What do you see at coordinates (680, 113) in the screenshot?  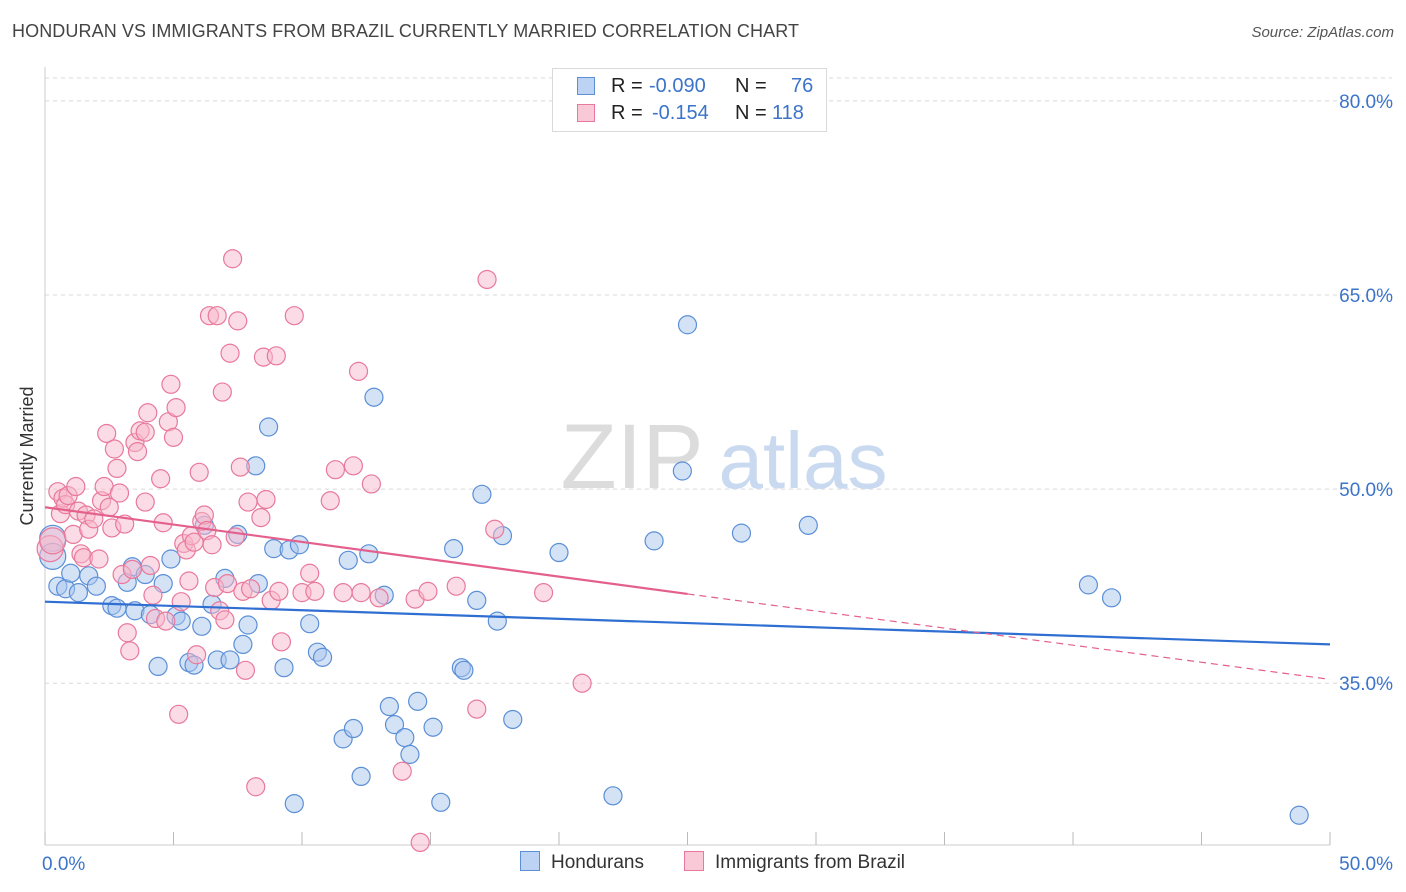 I see `r-value: -0.154` at bounding box center [680, 113].